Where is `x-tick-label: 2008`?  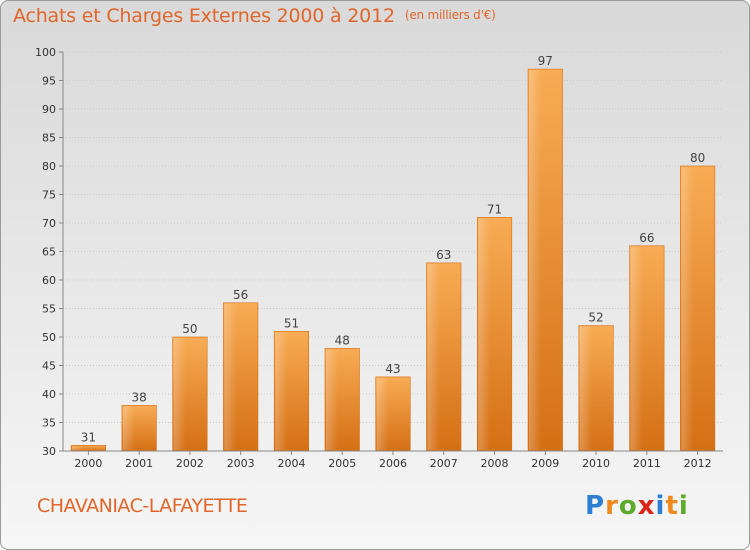 x-tick-label: 2008 is located at coordinates (495, 463).